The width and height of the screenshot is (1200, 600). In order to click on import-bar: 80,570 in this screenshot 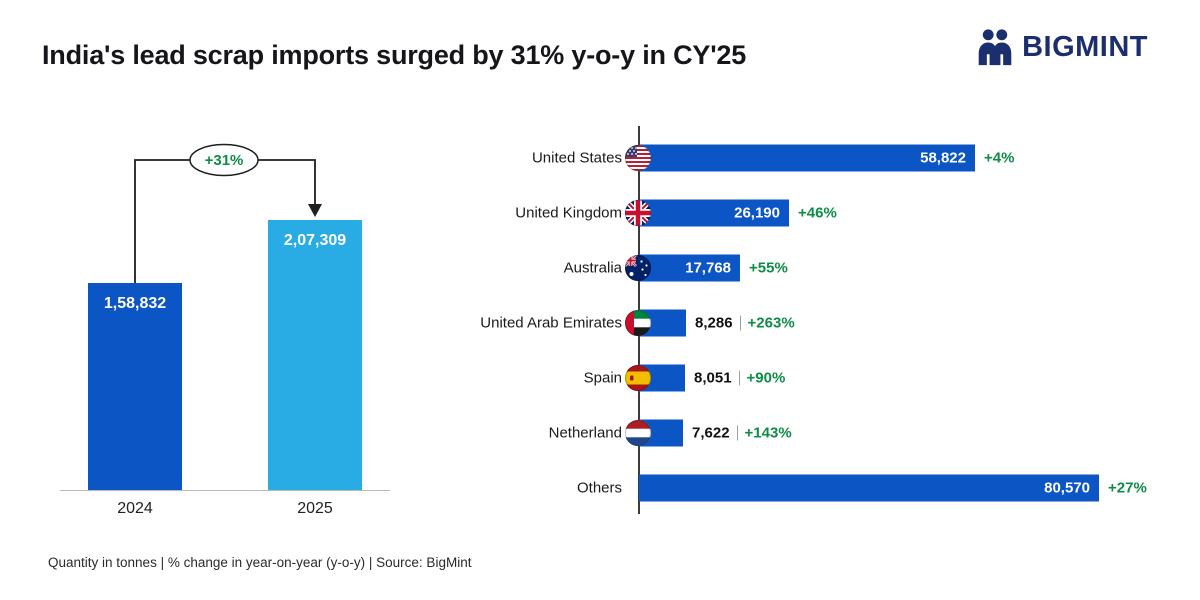, I will do `click(869, 487)`.